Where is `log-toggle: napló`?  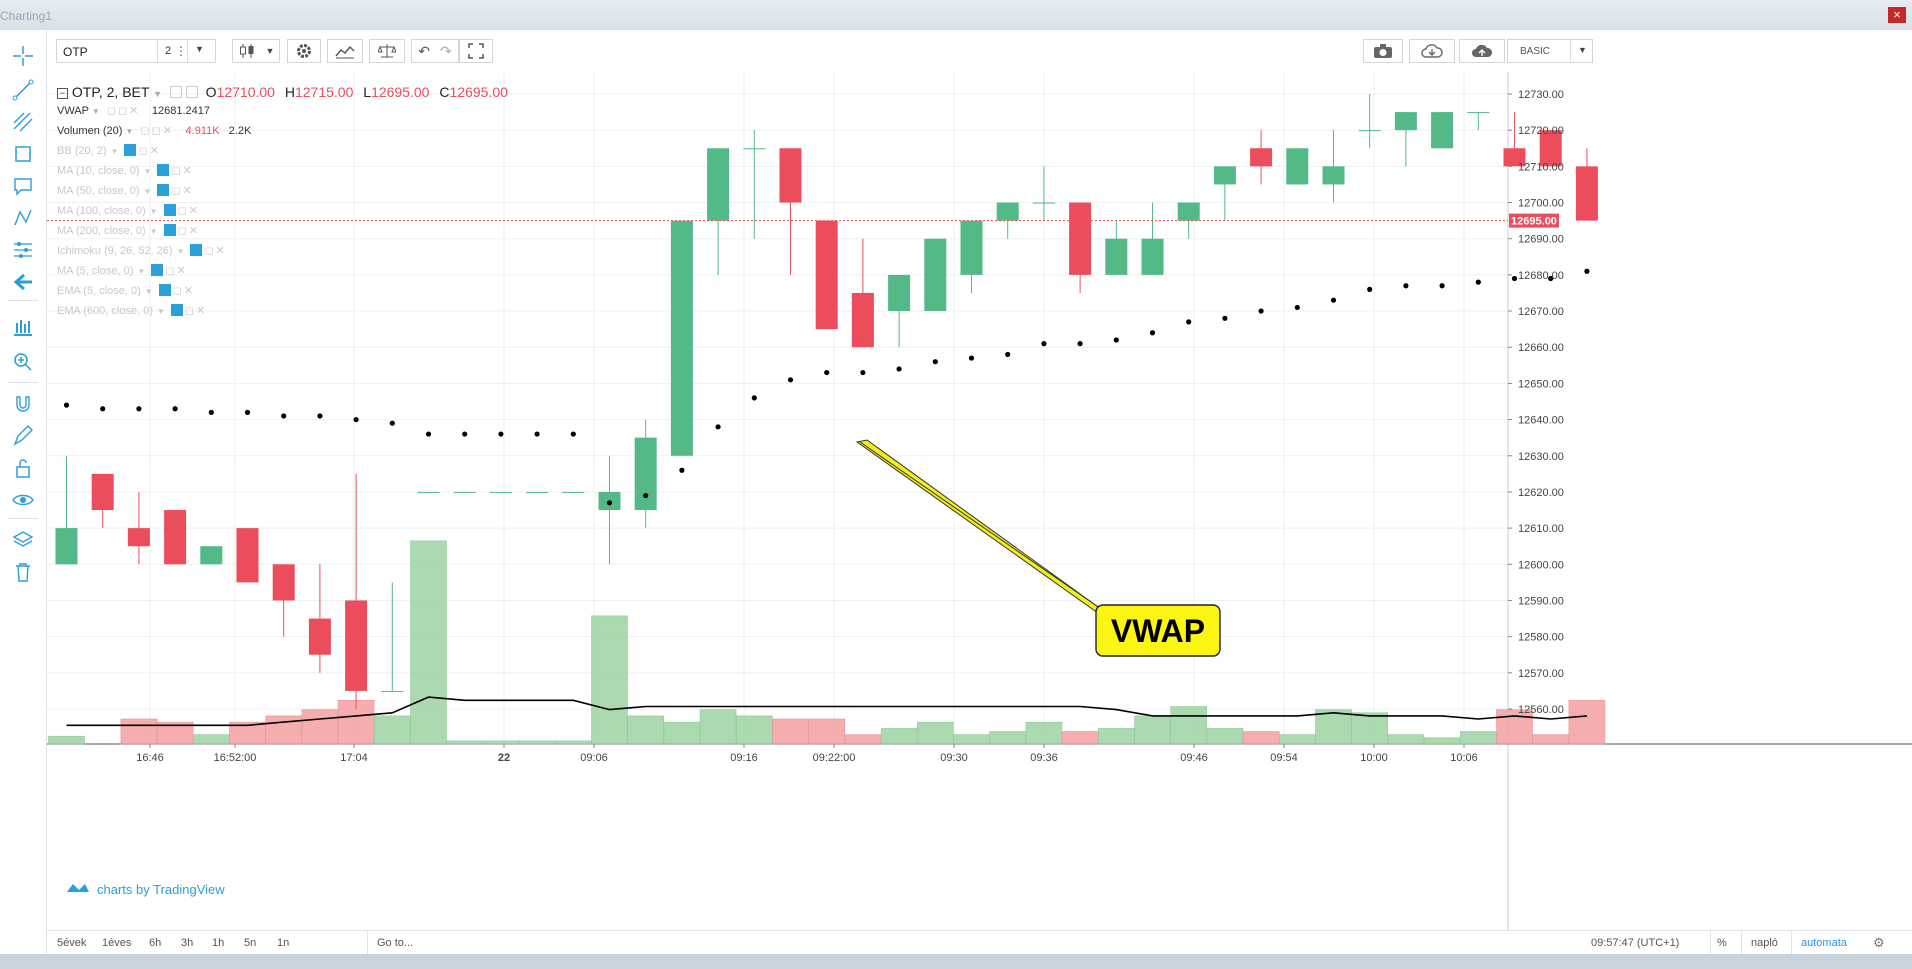 log-toggle: napló is located at coordinates (1764, 943).